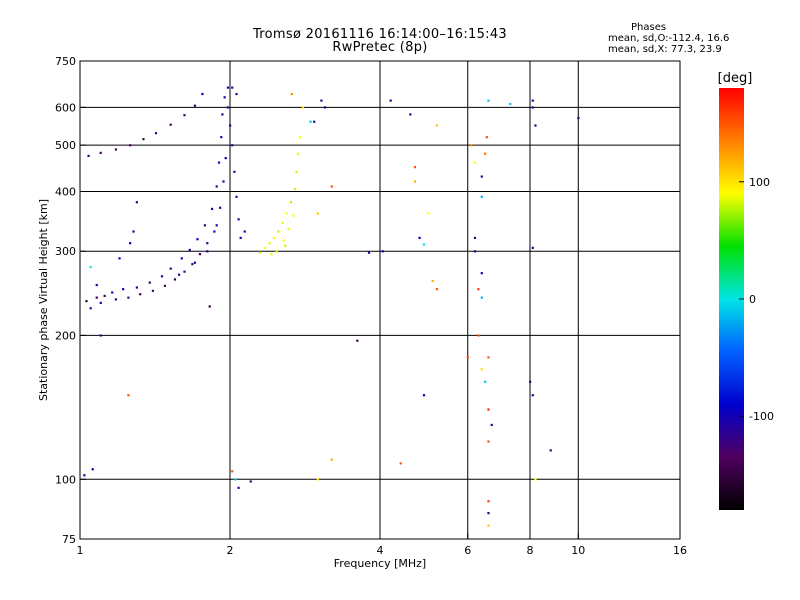 This screenshot has width=800, height=600. Describe the element at coordinates (746, 290) in the screenshot. I see `colorbar: [deg] 100 0 -100` at that location.